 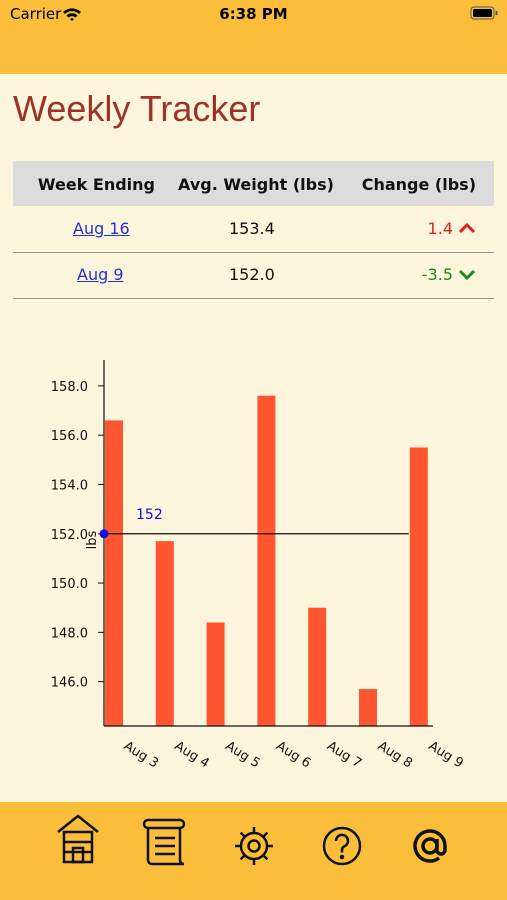 What do you see at coordinates (344, 755) in the screenshot?
I see `x-tick-label: Aug 7` at bounding box center [344, 755].